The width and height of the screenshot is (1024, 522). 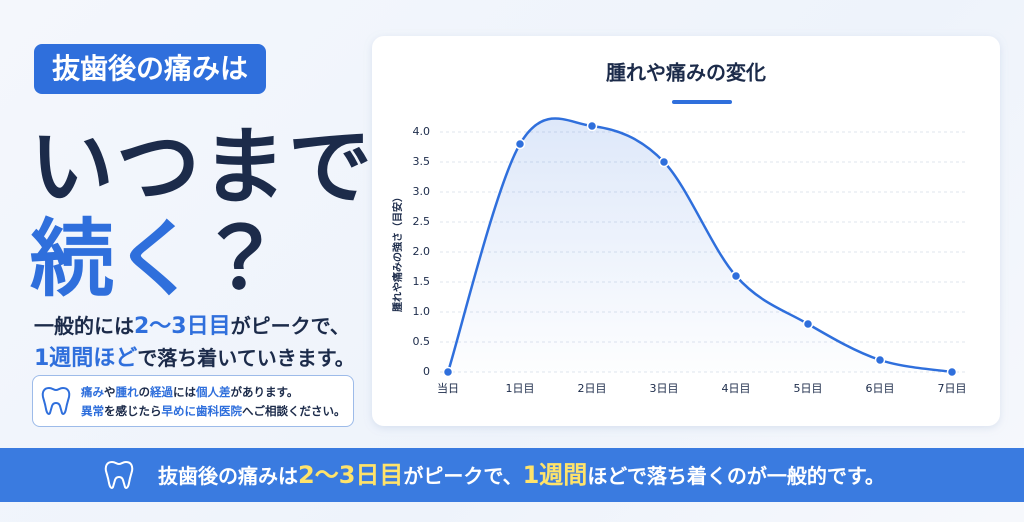 I want to click on title-underline, so click(x=702, y=102).